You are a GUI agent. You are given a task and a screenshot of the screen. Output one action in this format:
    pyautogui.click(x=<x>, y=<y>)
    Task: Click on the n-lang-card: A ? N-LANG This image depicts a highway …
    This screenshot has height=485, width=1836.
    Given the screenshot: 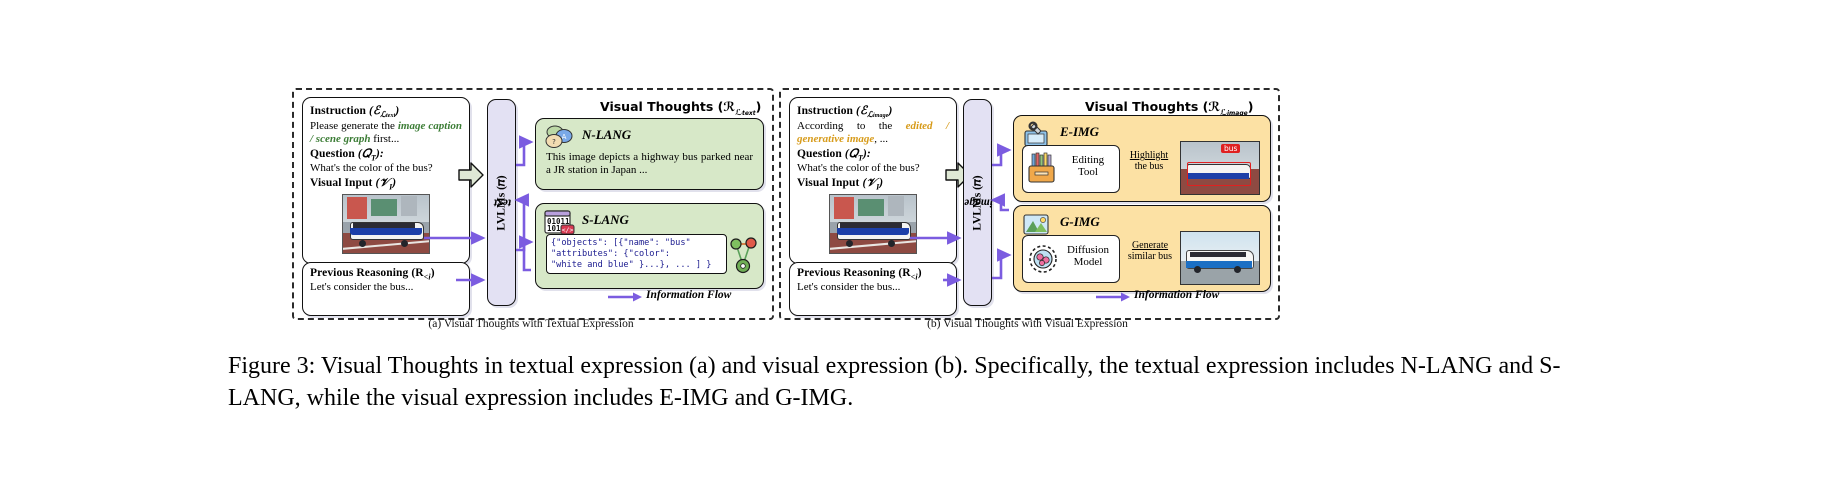 What is the action you would take?
    pyautogui.click(x=649, y=154)
    